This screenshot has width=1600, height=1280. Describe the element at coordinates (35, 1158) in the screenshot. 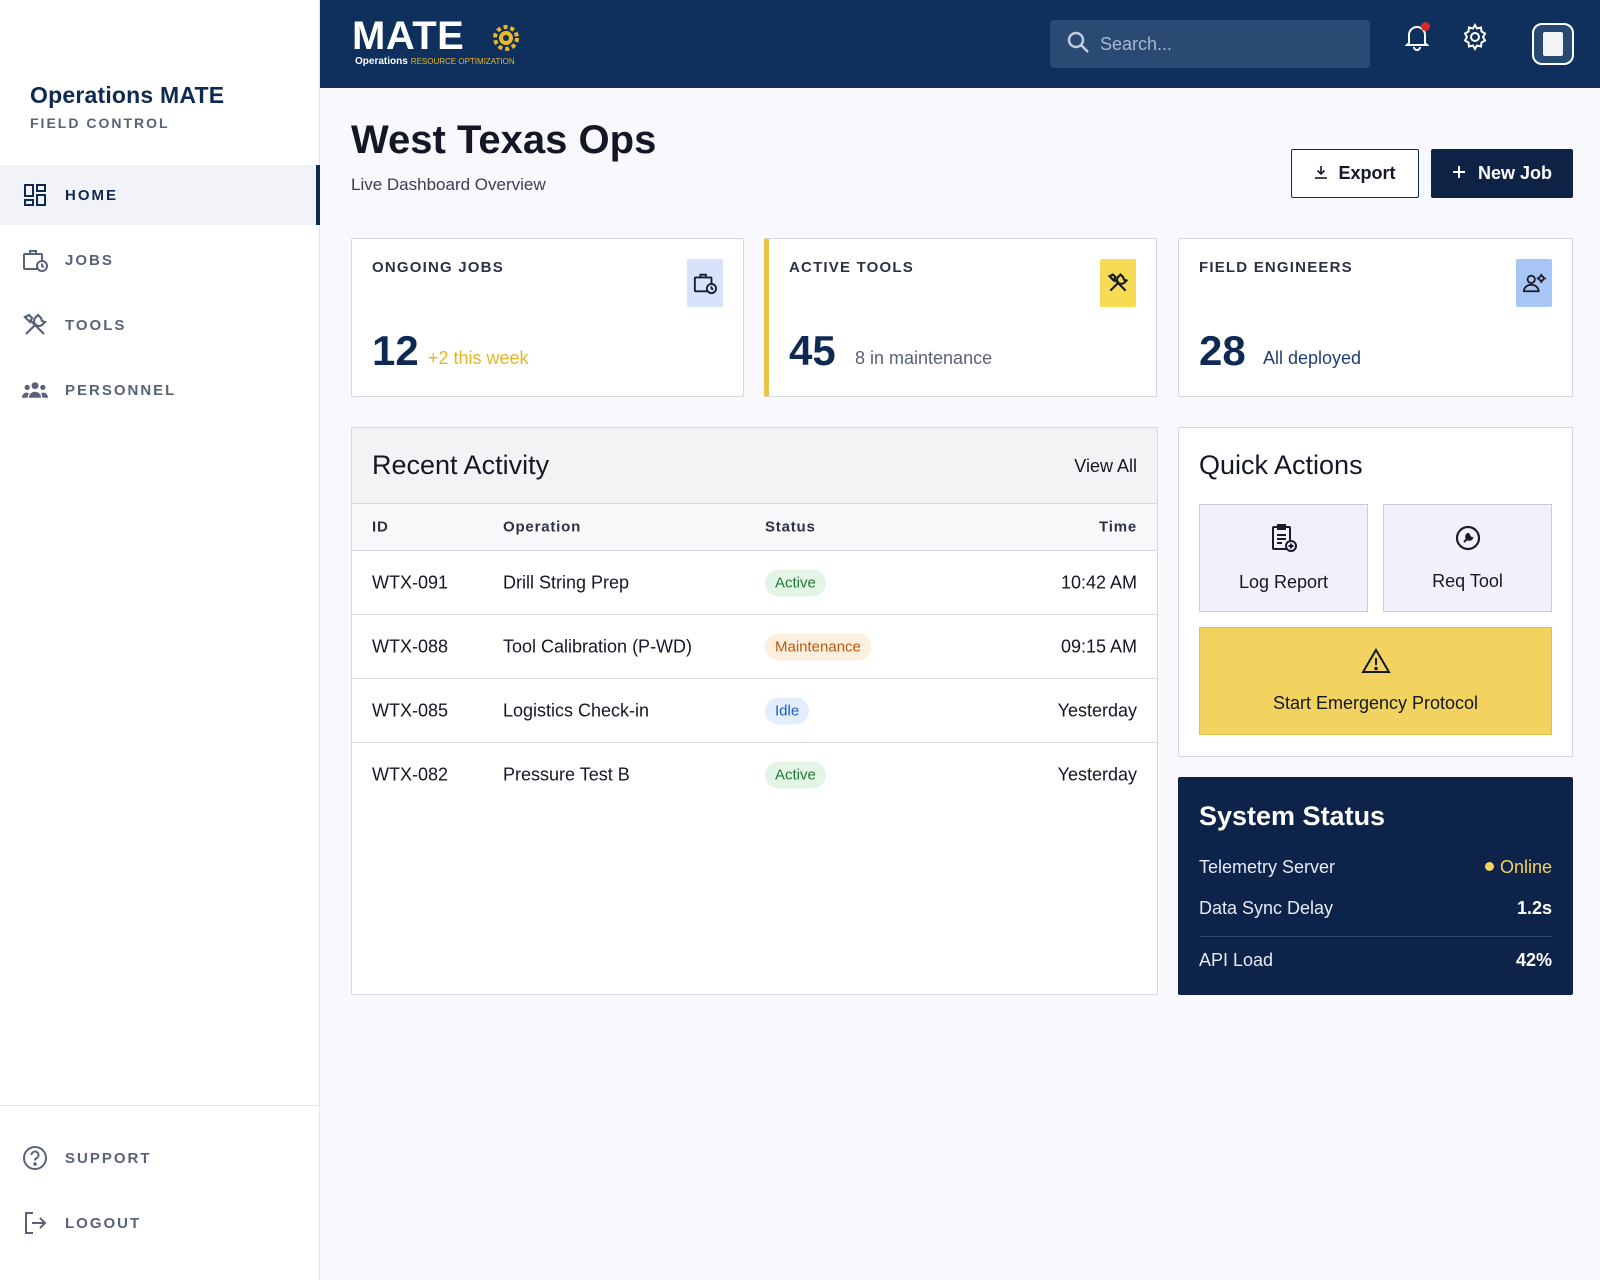

I see `help-icon` at that location.